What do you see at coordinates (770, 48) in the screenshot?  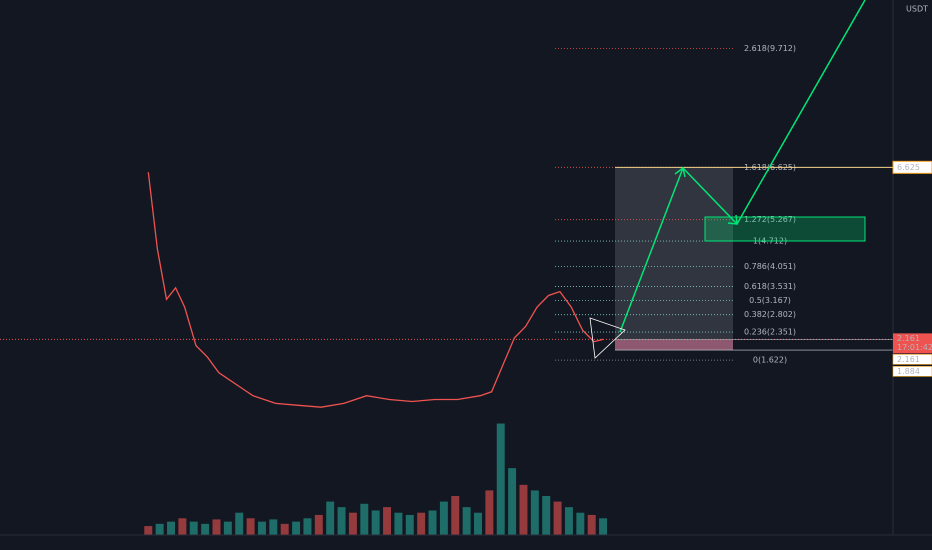 I see `fib-label: 2.618(9.712)` at bounding box center [770, 48].